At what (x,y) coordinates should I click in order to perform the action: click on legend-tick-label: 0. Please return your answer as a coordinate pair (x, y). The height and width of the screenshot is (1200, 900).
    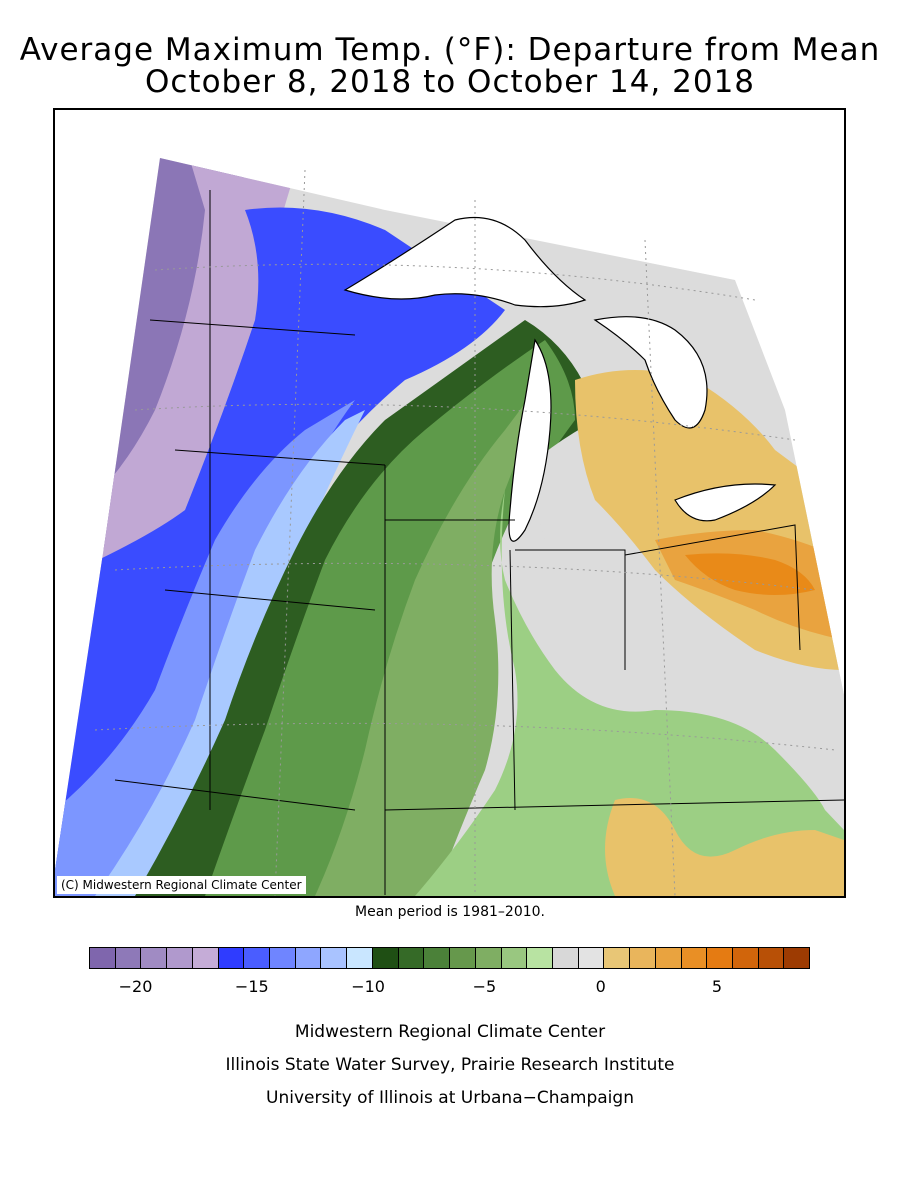
    Looking at the image, I should click on (600, 986).